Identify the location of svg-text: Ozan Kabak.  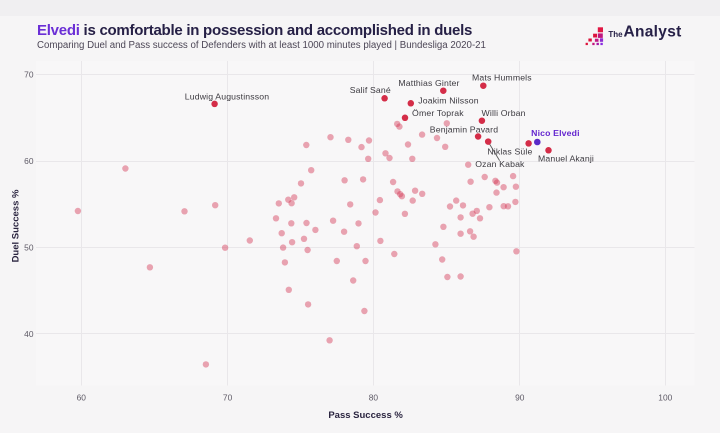
(500, 164).